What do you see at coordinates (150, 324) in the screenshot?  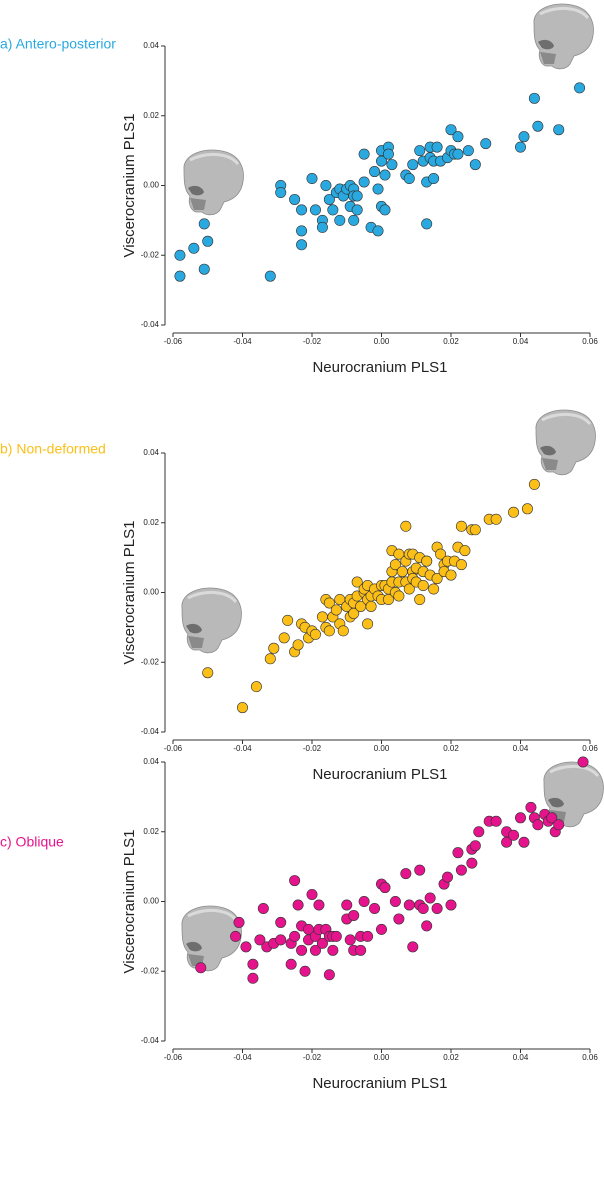 I see `y-tick-label: -0.04` at bounding box center [150, 324].